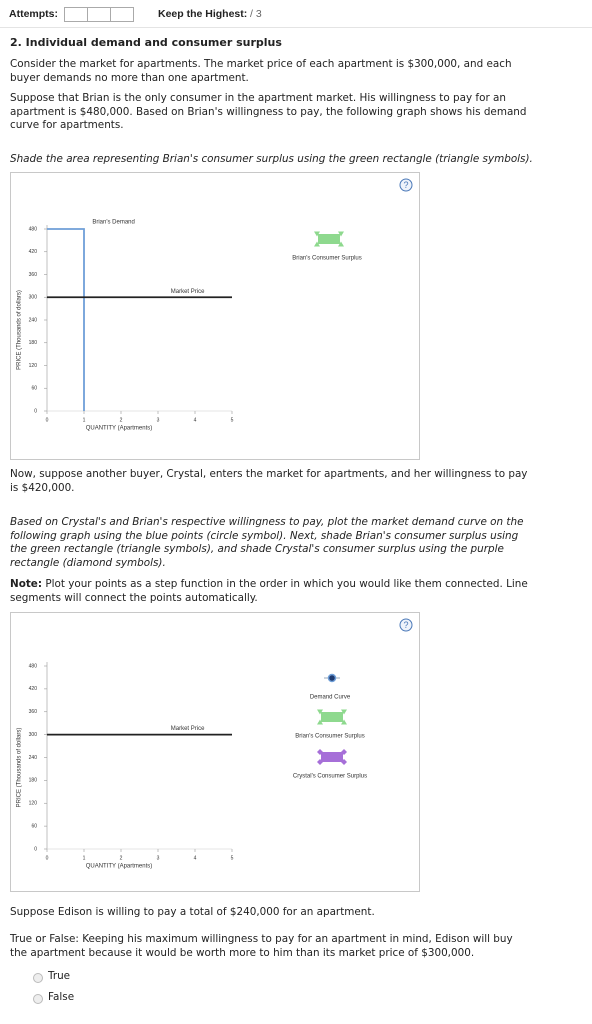  What do you see at coordinates (66, 319) in the screenshot?
I see `series-line` at bounding box center [66, 319].